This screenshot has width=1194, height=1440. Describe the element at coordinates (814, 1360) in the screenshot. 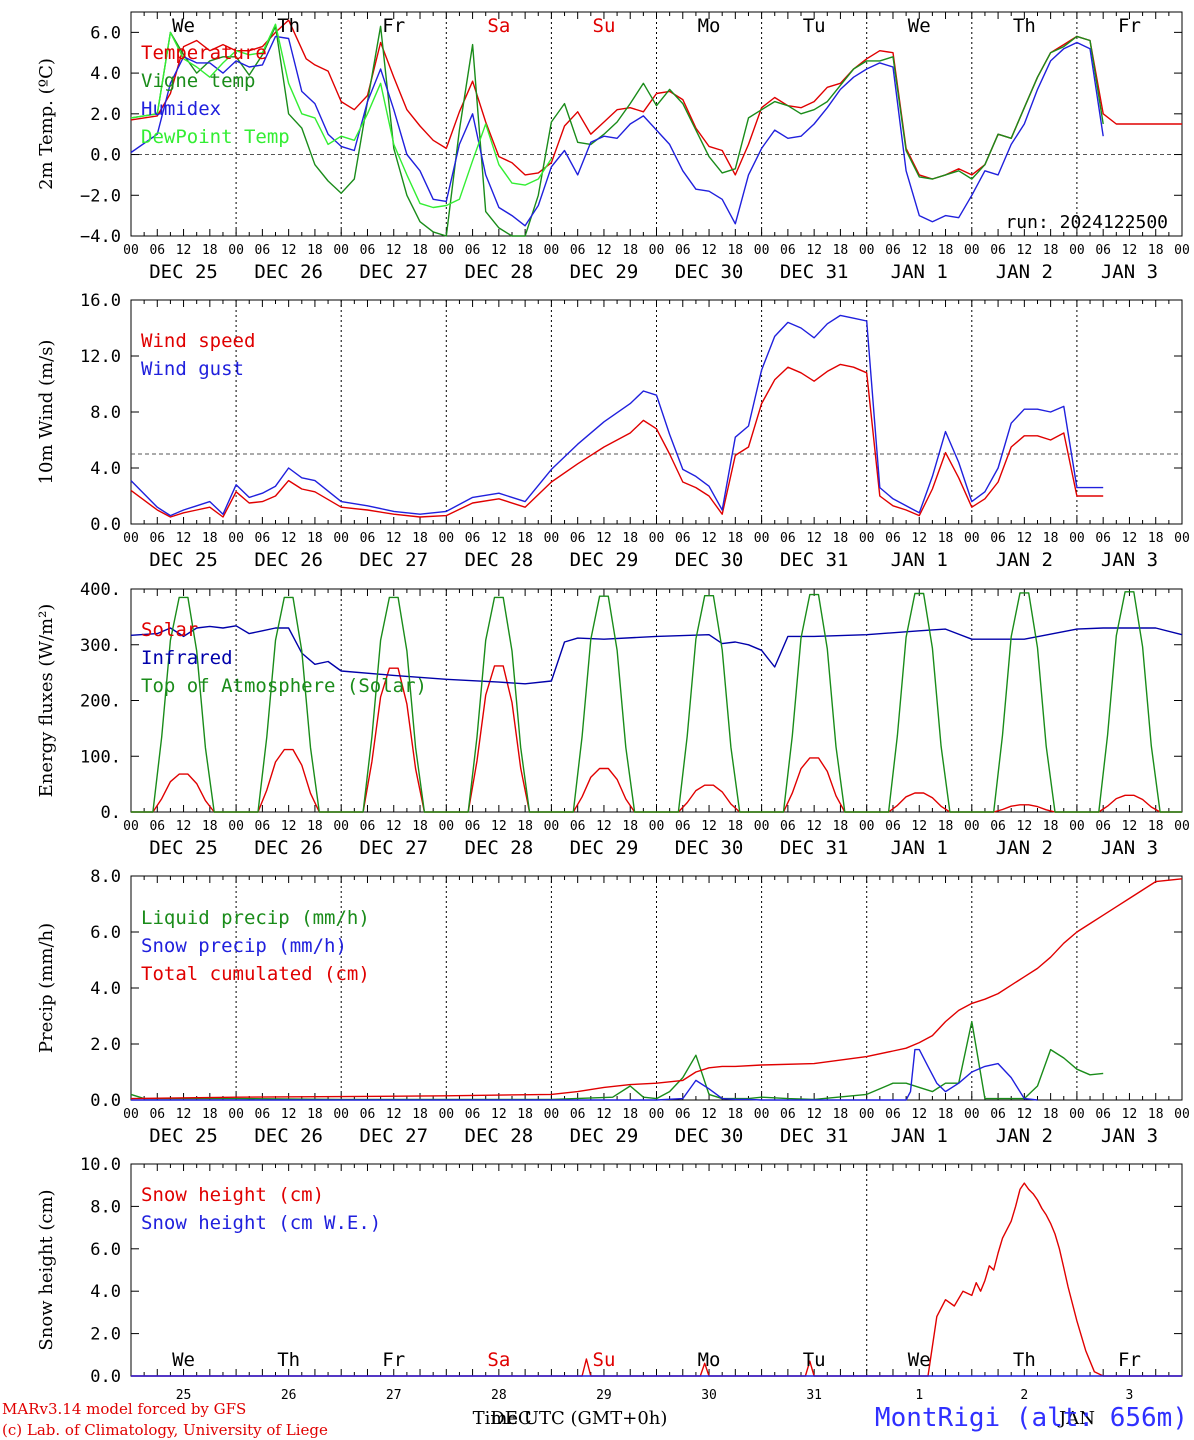

I see `weekday-label: Tu` at that location.